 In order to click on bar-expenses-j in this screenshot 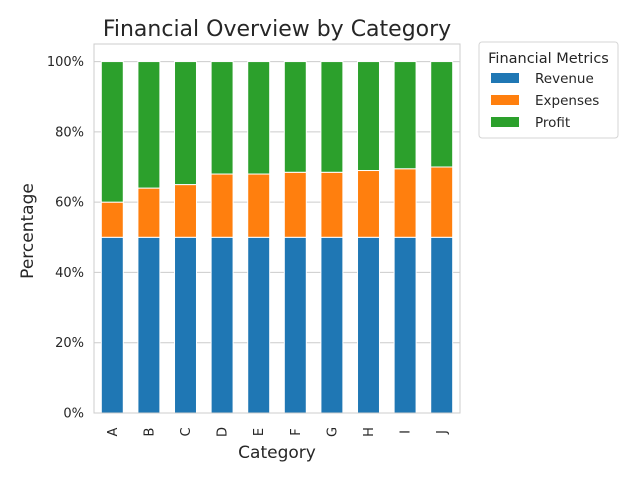, I will do `click(442, 202)`.